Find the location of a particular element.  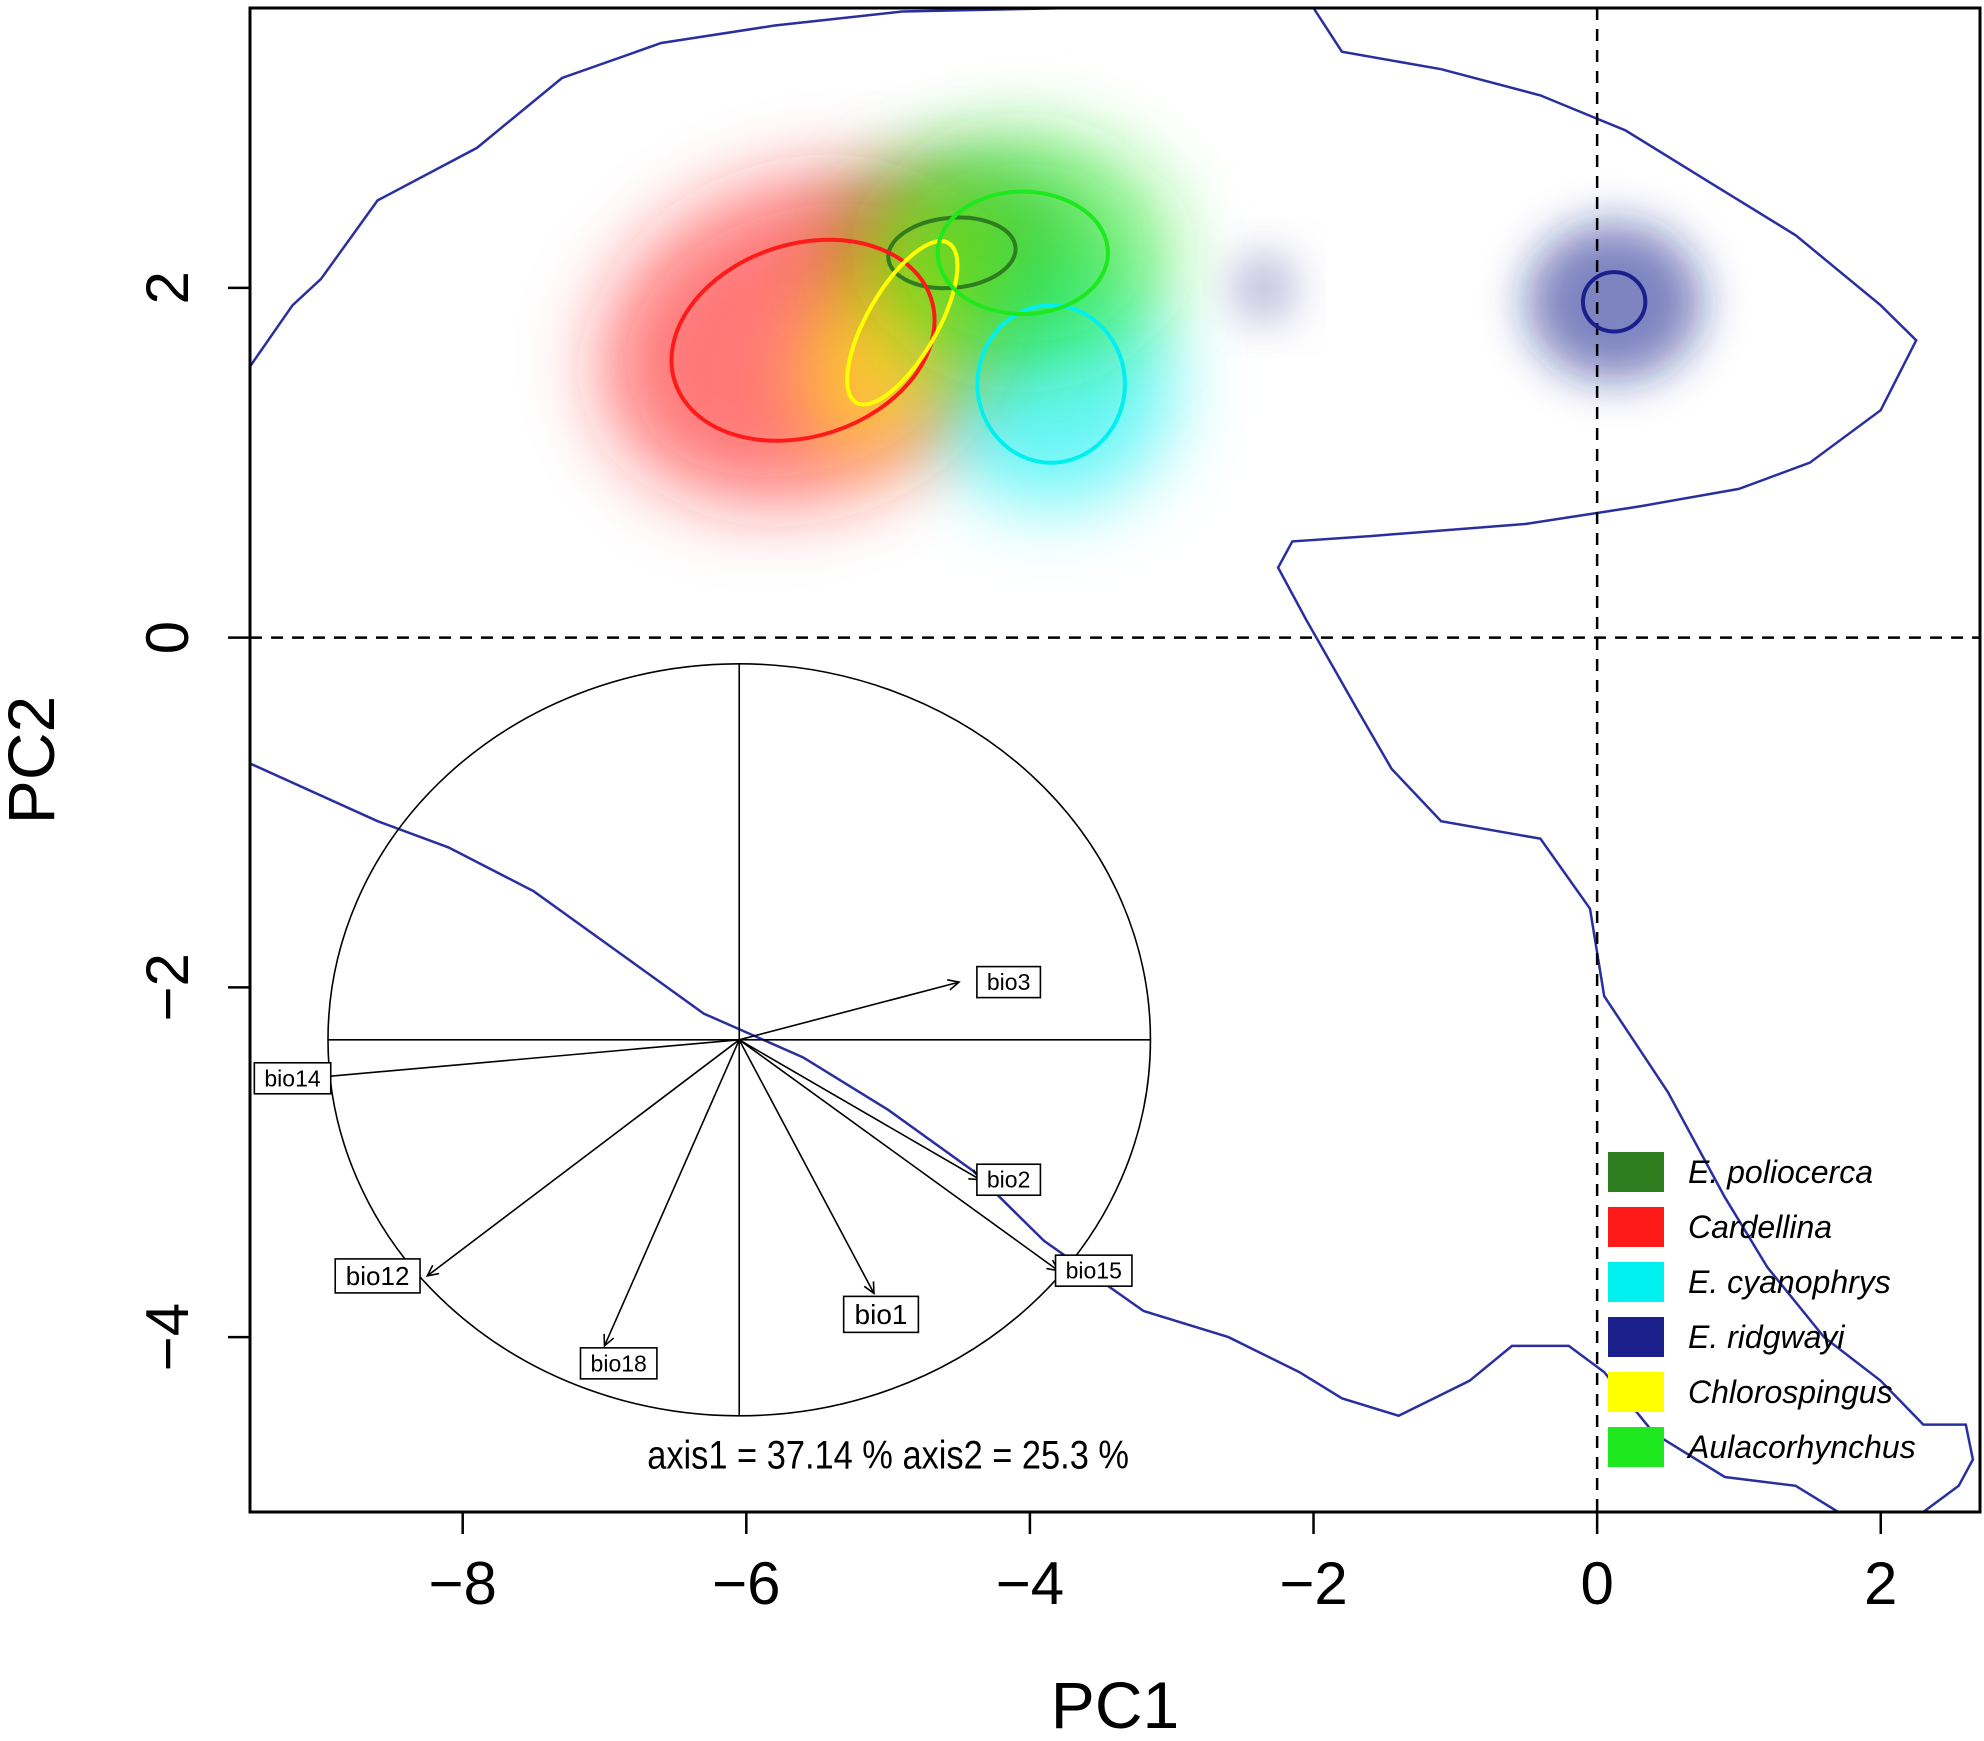

y-tick-label: 2 is located at coordinates (167, 287).